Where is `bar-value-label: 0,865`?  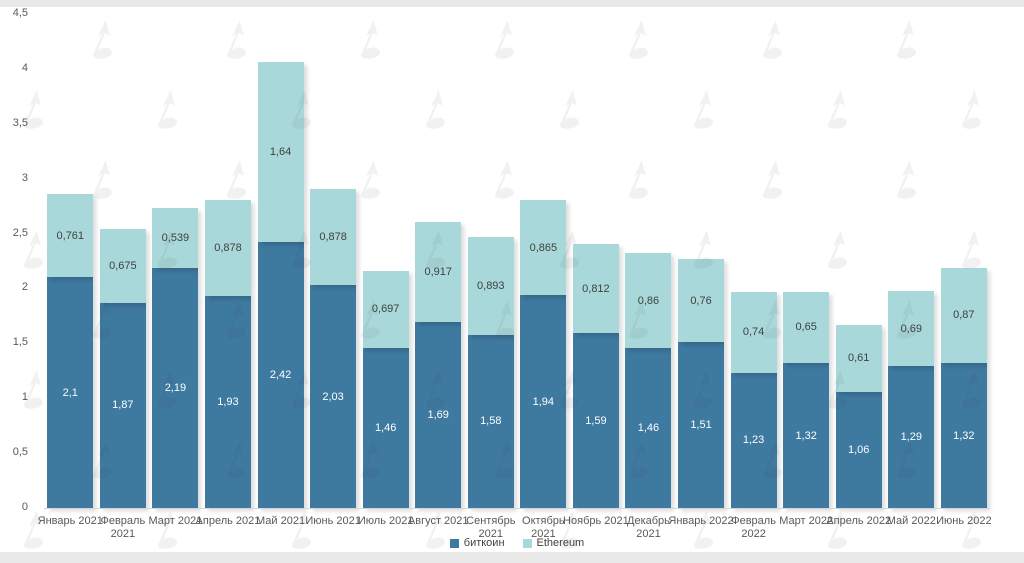 bar-value-label: 0,865 is located at coordinates (543, 247).